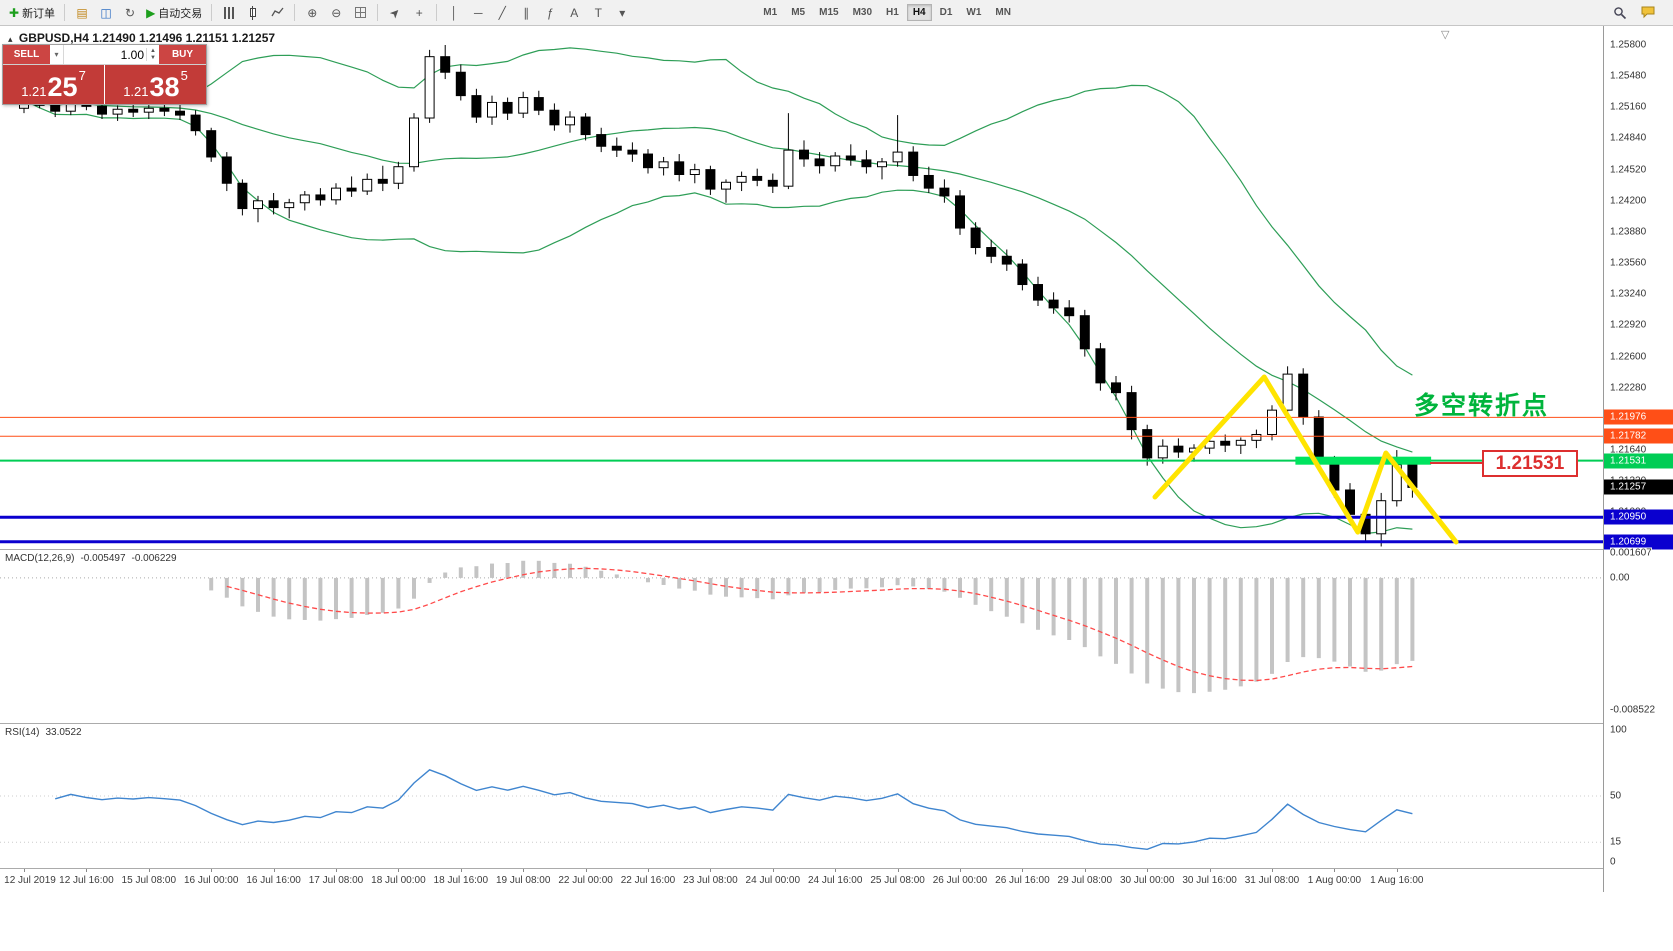  I want to click on tile-windows-button, so click(360, 13).